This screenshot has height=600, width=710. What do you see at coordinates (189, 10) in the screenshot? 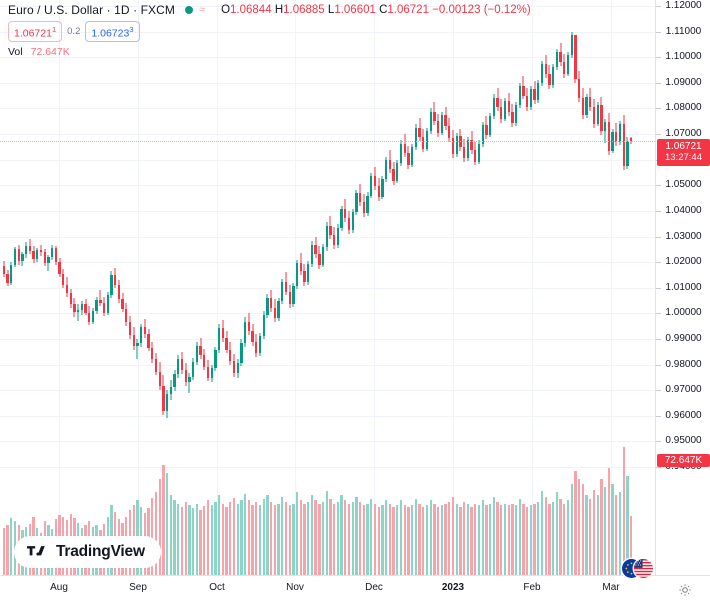
I see `series-visible-dot-icon` at bounding box center [189, 10].